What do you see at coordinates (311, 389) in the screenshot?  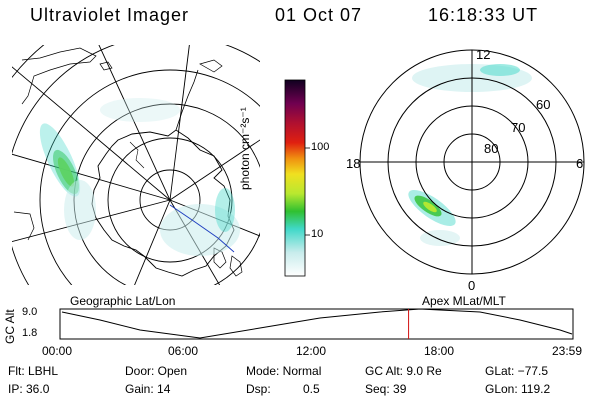 I see `status-dsp-value: 0.5` at bounding box center [311, 389].